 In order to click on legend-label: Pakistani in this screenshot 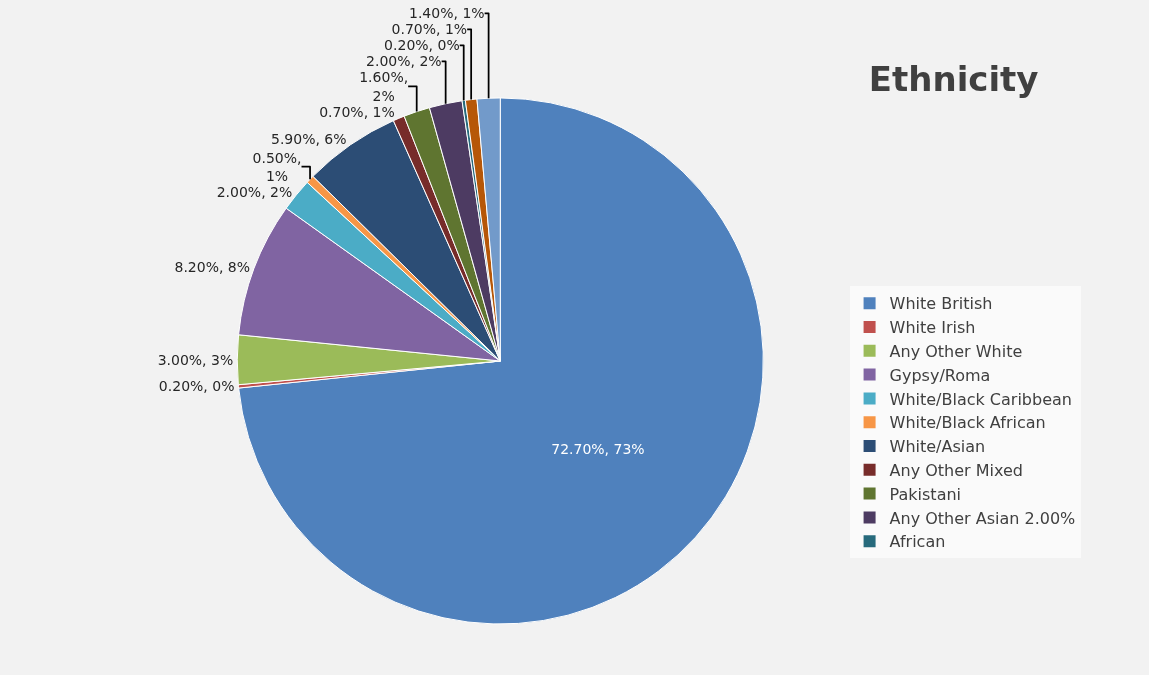, I will do `click(925, 494)`.